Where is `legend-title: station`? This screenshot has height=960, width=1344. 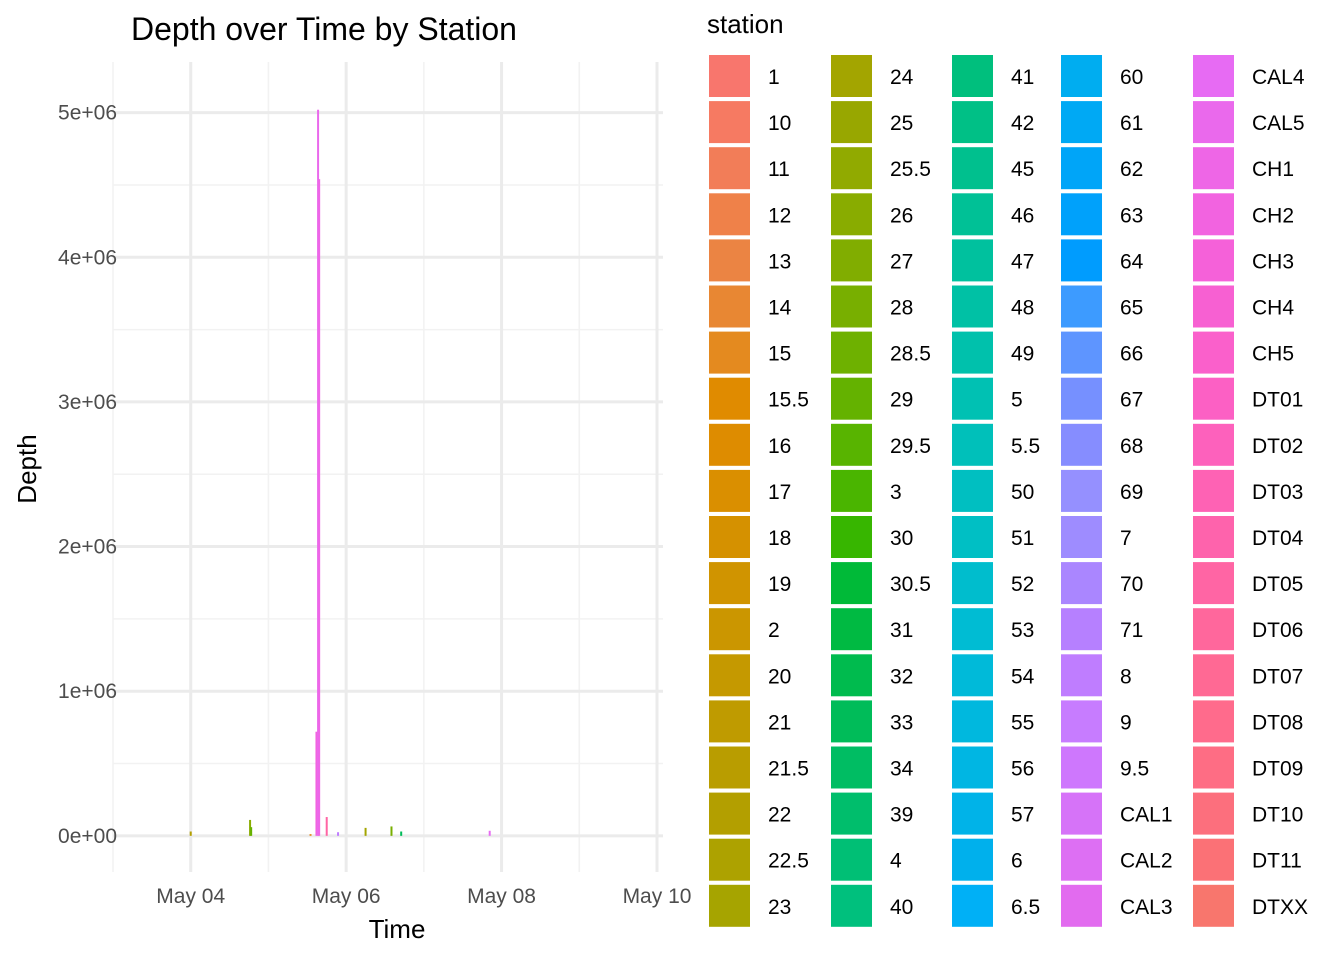 legend-title: station is located at coordinates (745, 24).